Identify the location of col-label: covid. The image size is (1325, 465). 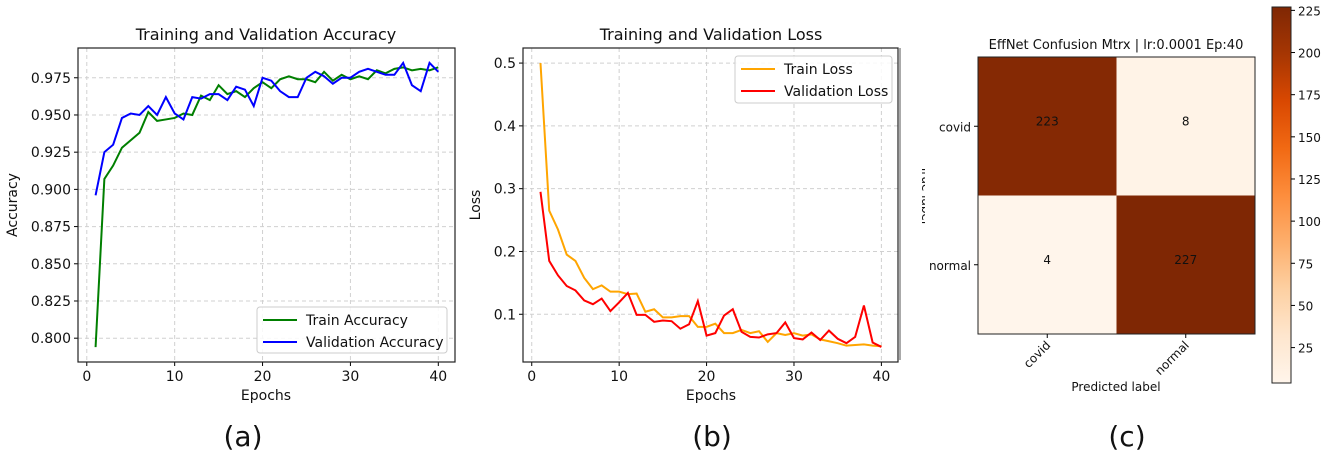
(1037, 354).